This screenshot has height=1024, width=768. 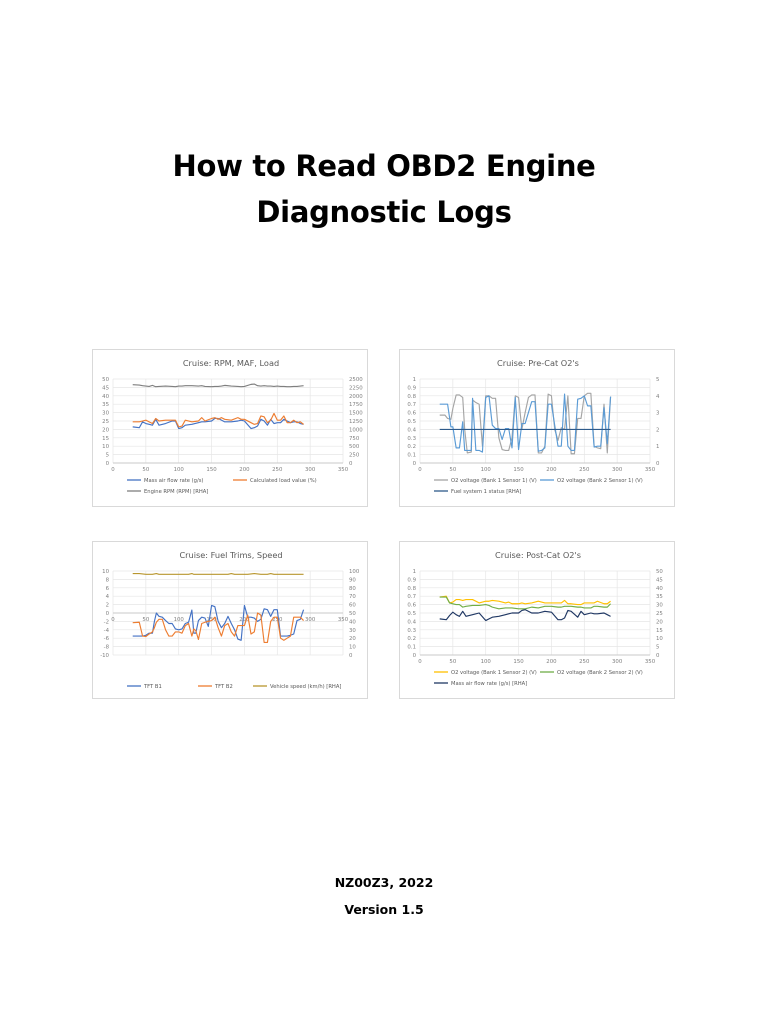 What do you see at coordinates (354, 572) in the screenshot?
I see `y2-tick-label: 100` at bounding box center [354, 572].